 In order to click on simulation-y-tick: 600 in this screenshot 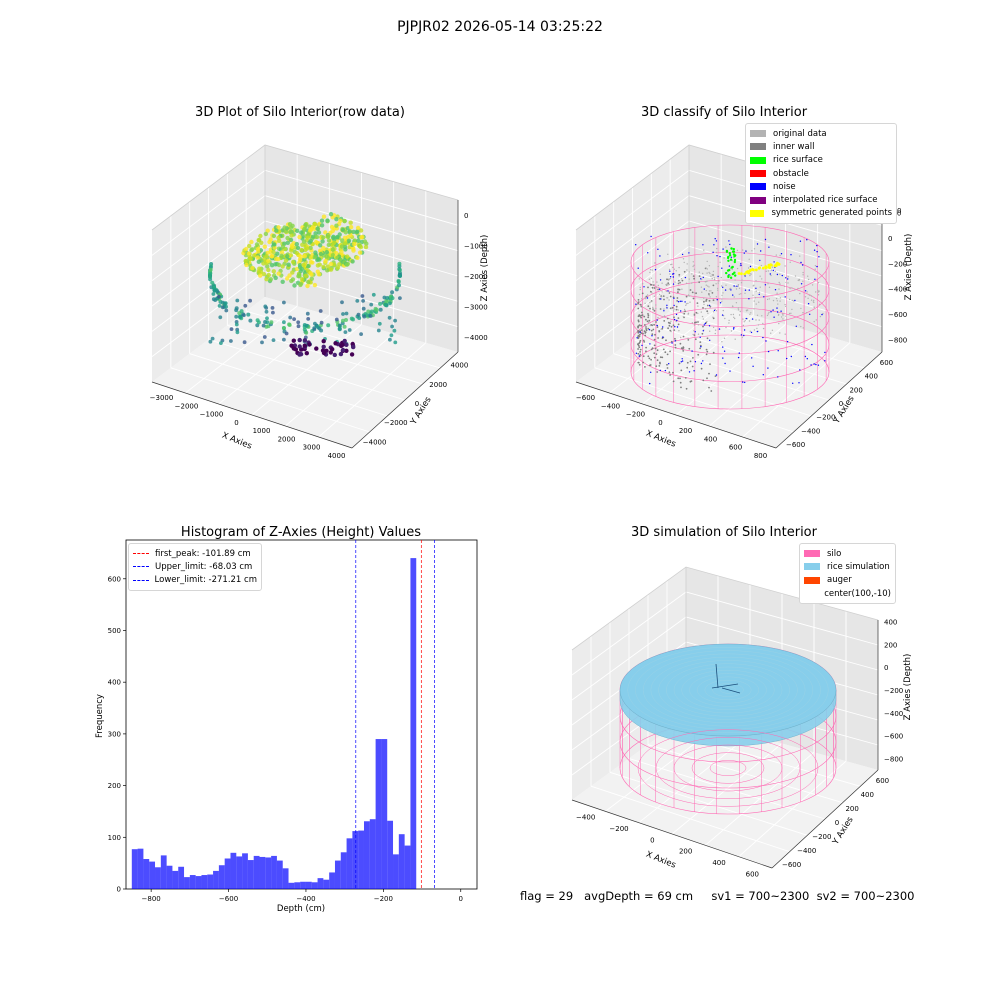, I will do `click(882, 781)`.